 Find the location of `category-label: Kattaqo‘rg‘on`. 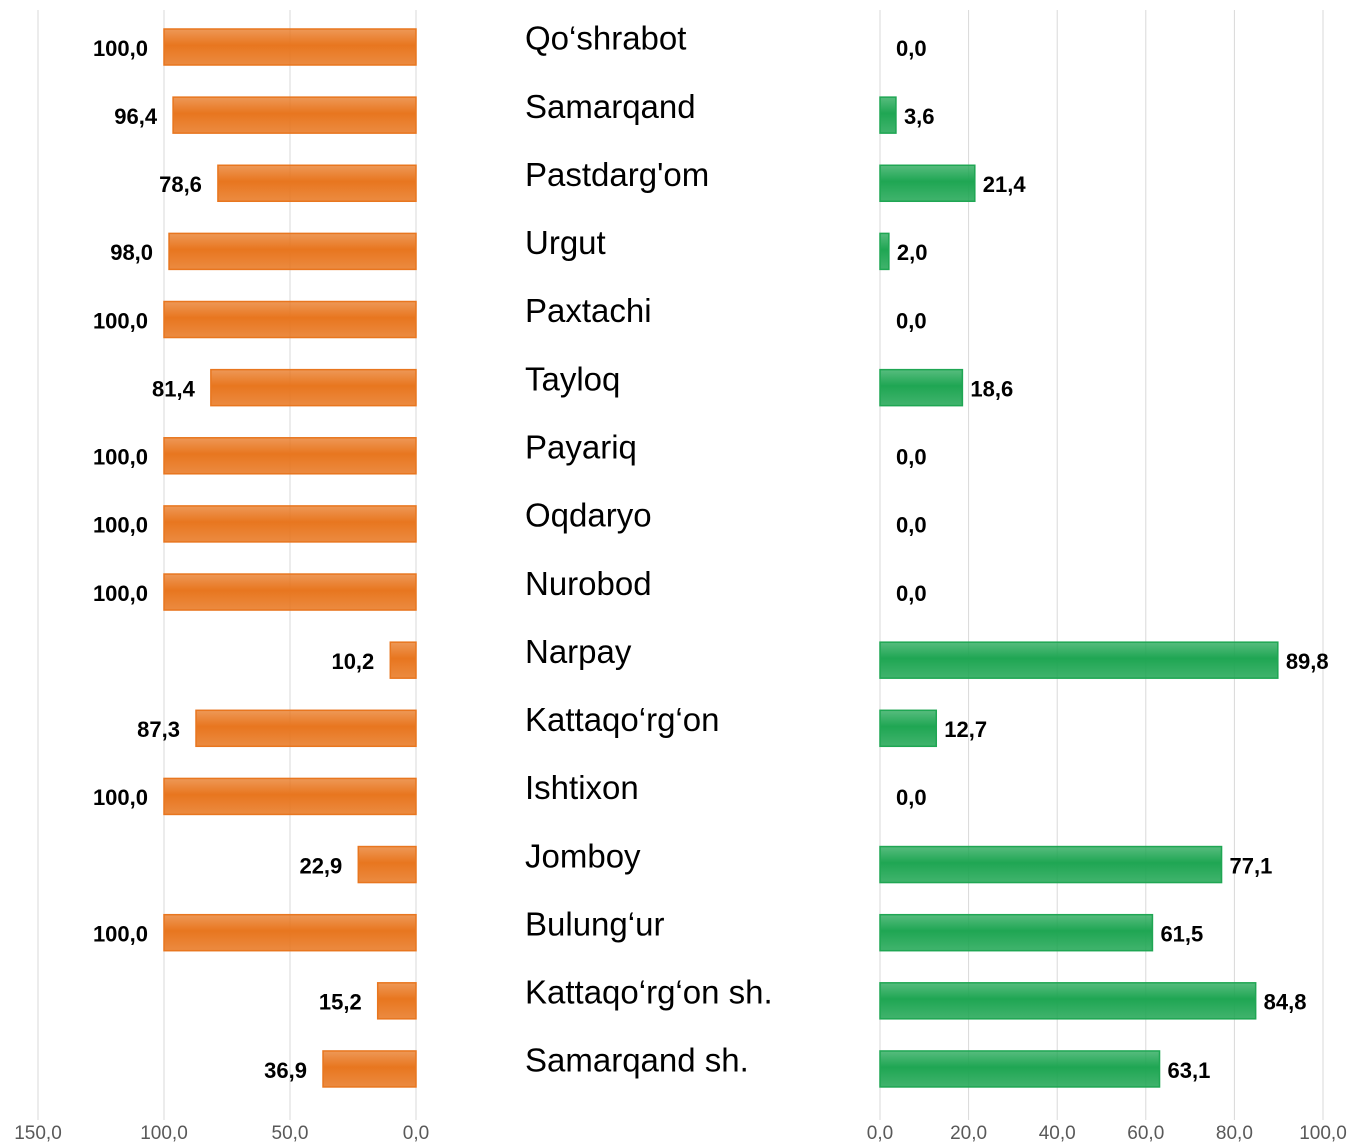

category-label: Kattaqo‘rg‘on is located at coordinates (622, 719).